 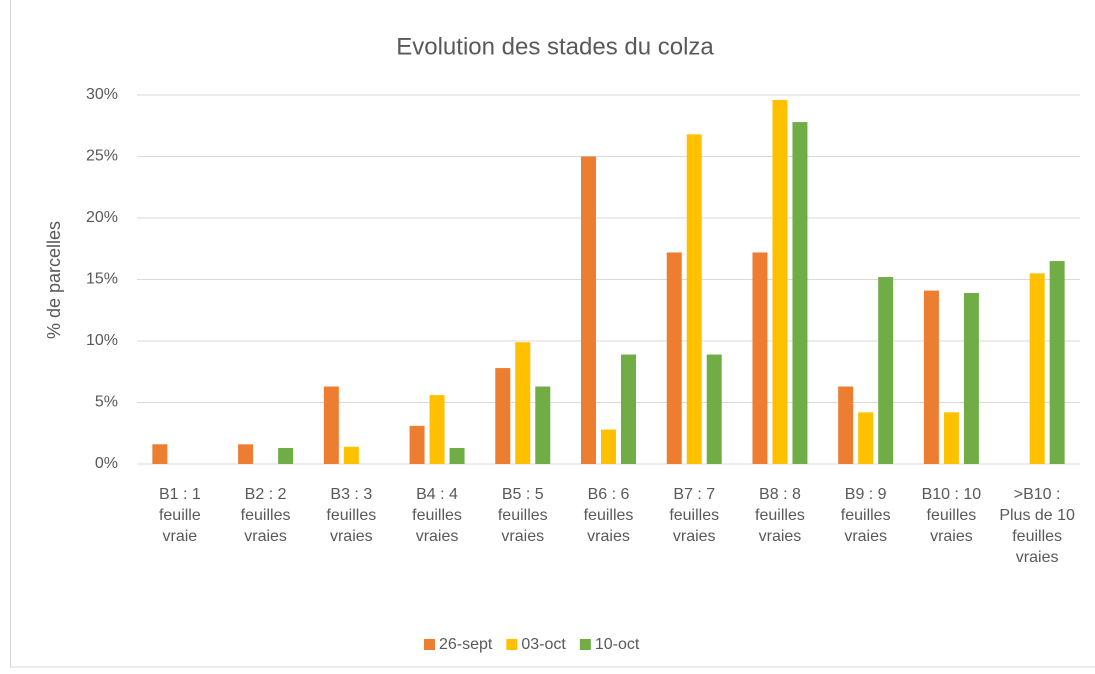 What do you see at coordinates (102, 94) in the screenshot?
I see `y-tick-label: 30%` at bounding box center [102, 94].